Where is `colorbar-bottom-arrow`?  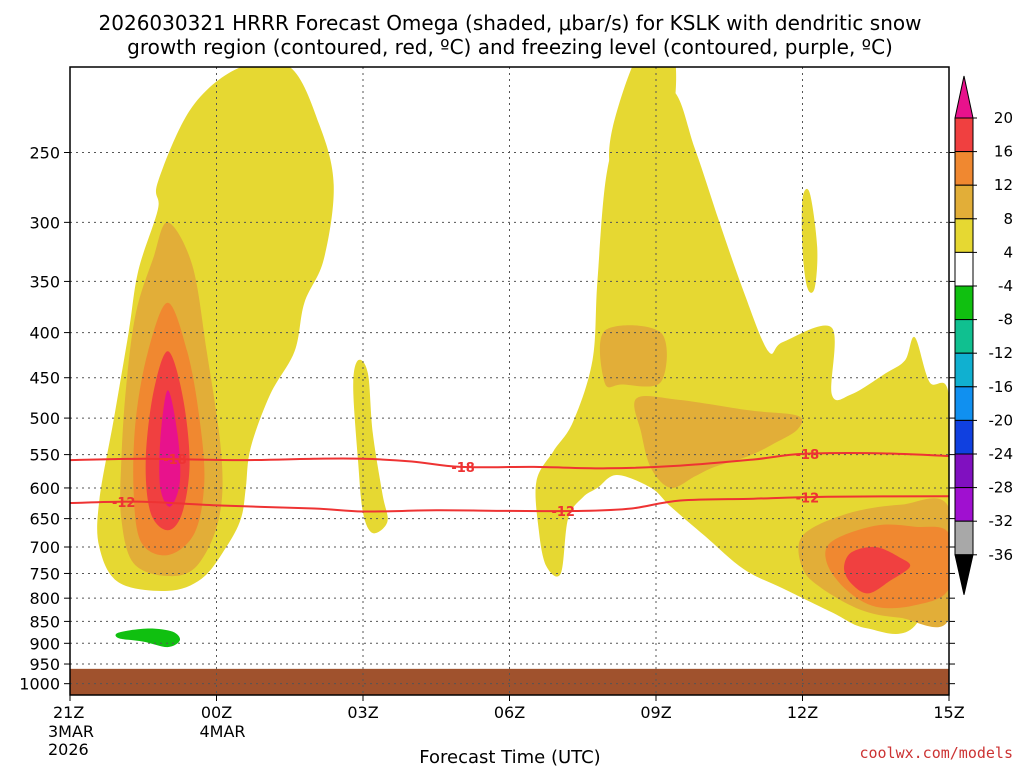
colorbar-bottom-arrow is located at coordinates (964, 574).